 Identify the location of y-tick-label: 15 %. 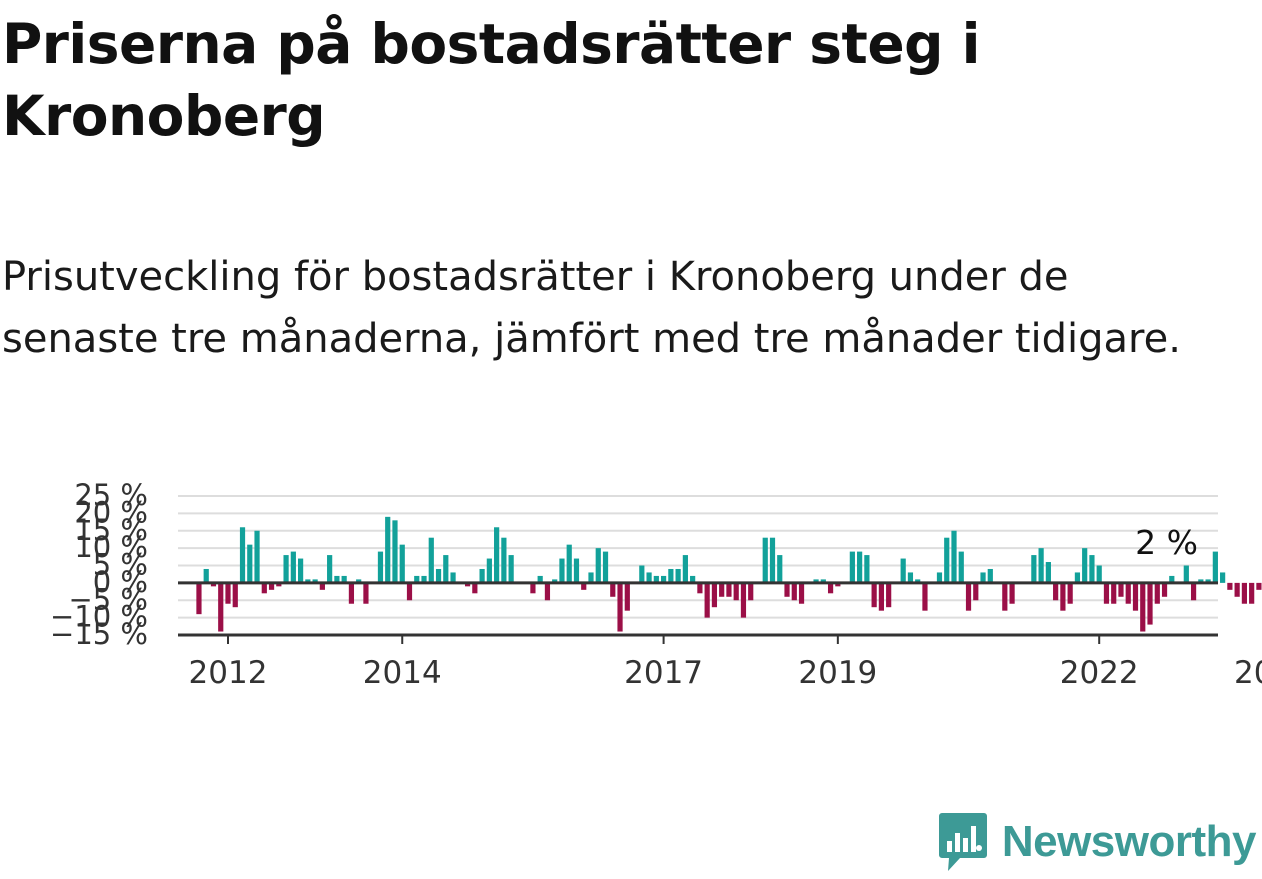
(111, 530).